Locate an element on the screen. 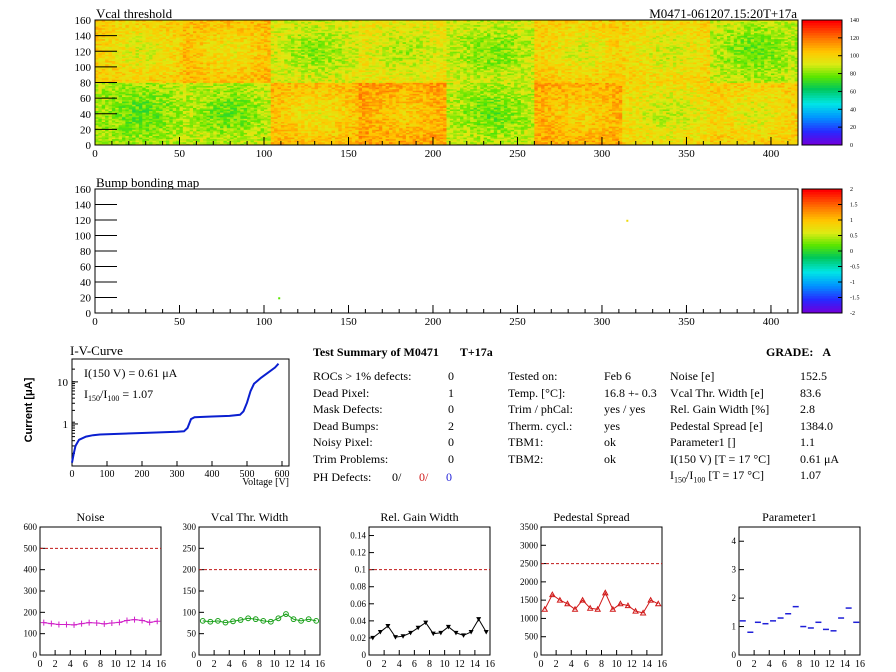  iv-annotation-current: I(150 V) = 0.61 μA is located at coordinates (131, 373).